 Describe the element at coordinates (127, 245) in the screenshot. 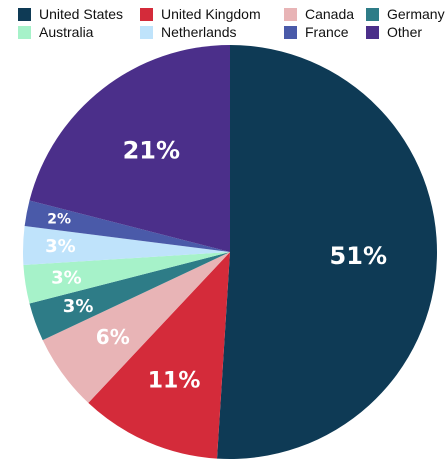

I see `pie-slice-netherlands` at that location.